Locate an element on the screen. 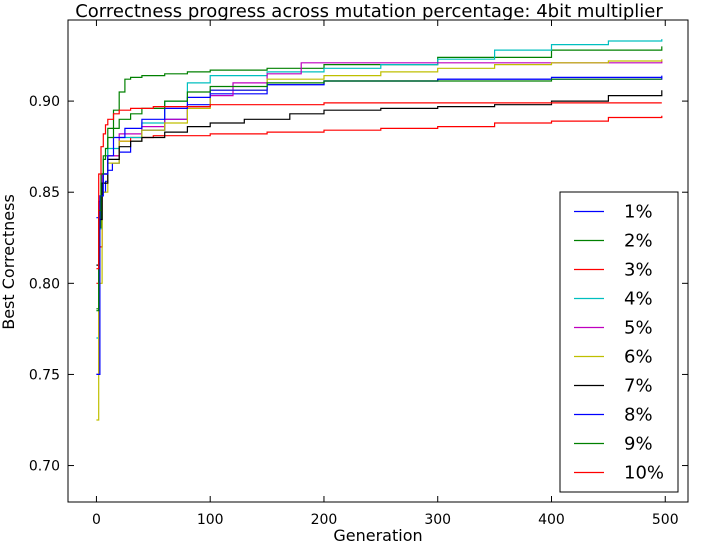 The image size is (706, 546). x-tick-label: 200 is located at coordinates (324, 520).